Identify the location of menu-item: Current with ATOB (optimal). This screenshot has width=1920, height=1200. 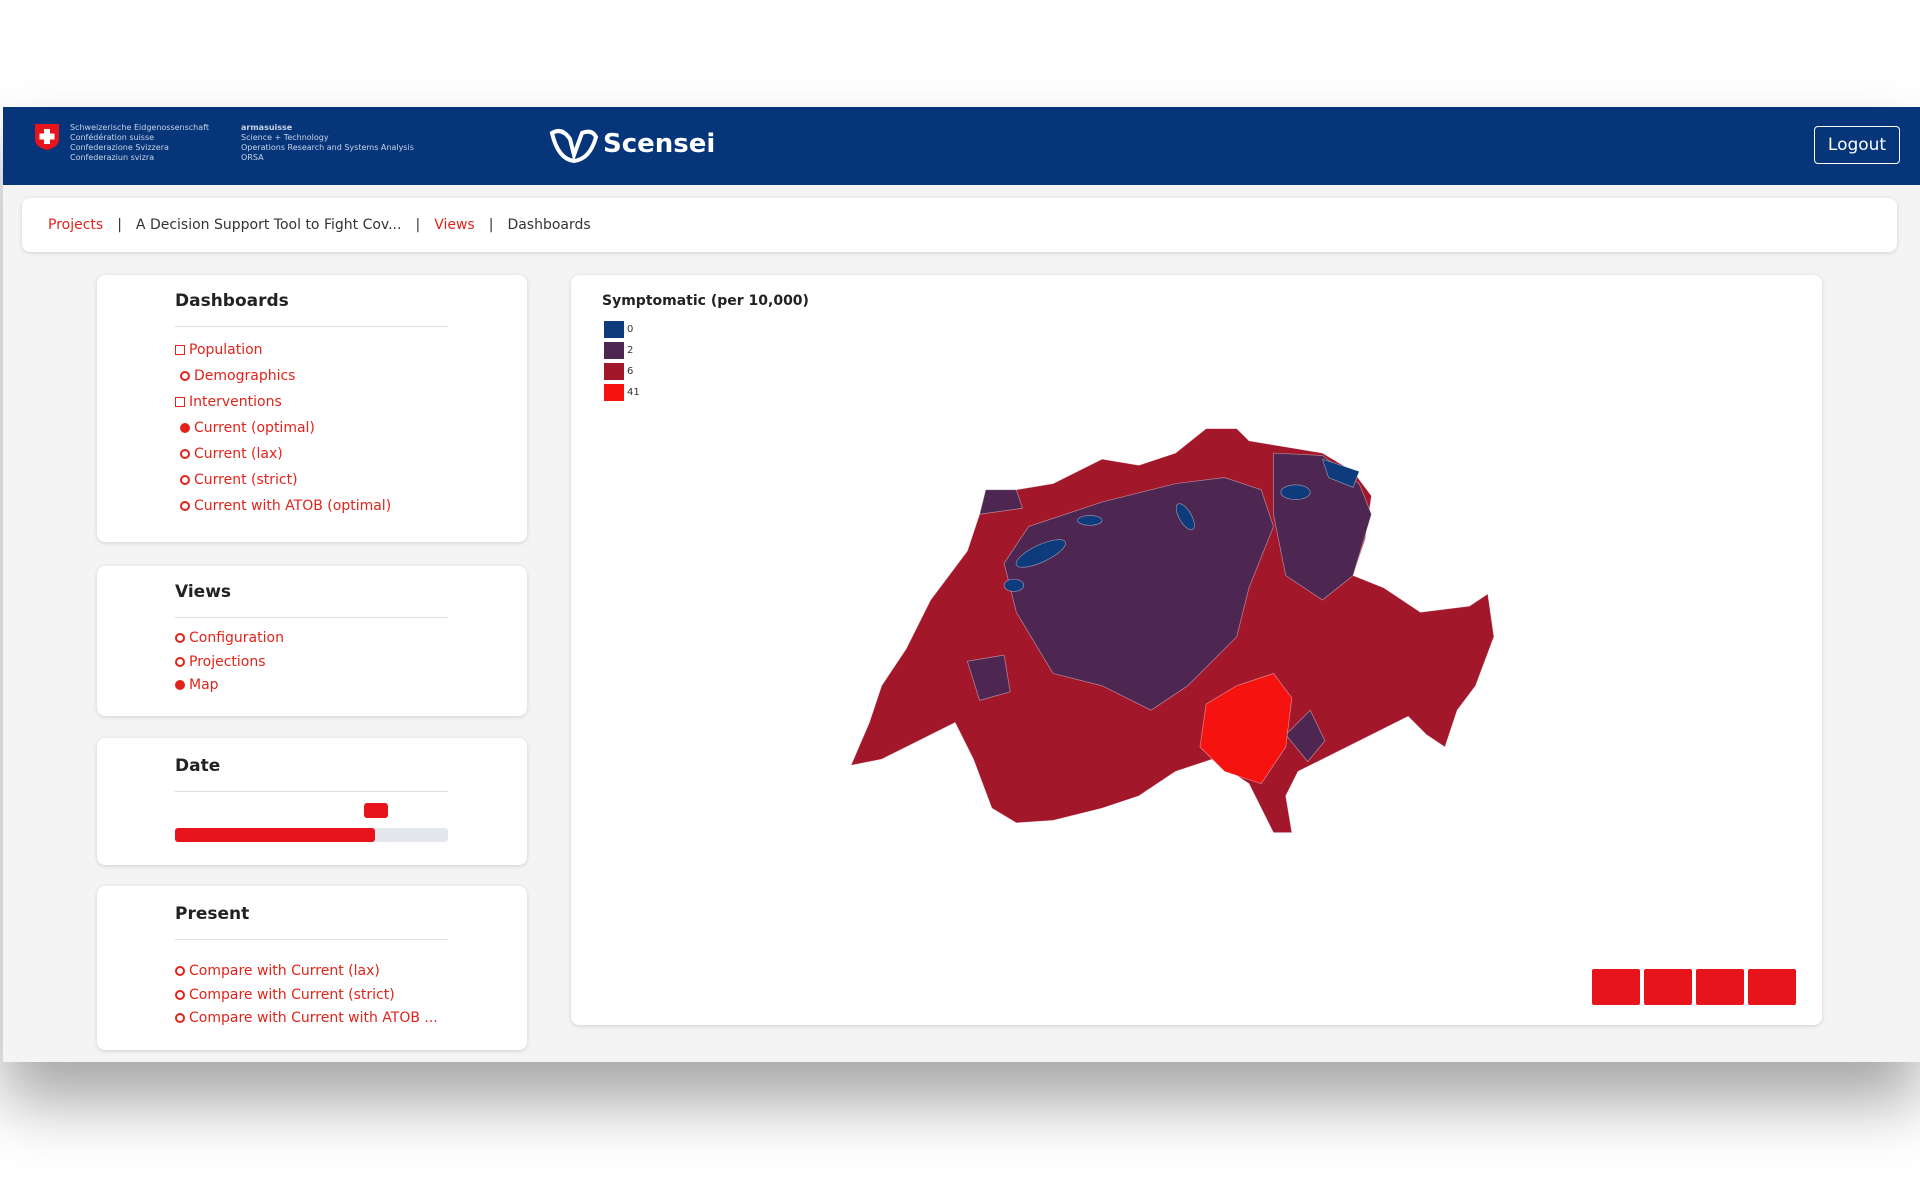
(285, 506).